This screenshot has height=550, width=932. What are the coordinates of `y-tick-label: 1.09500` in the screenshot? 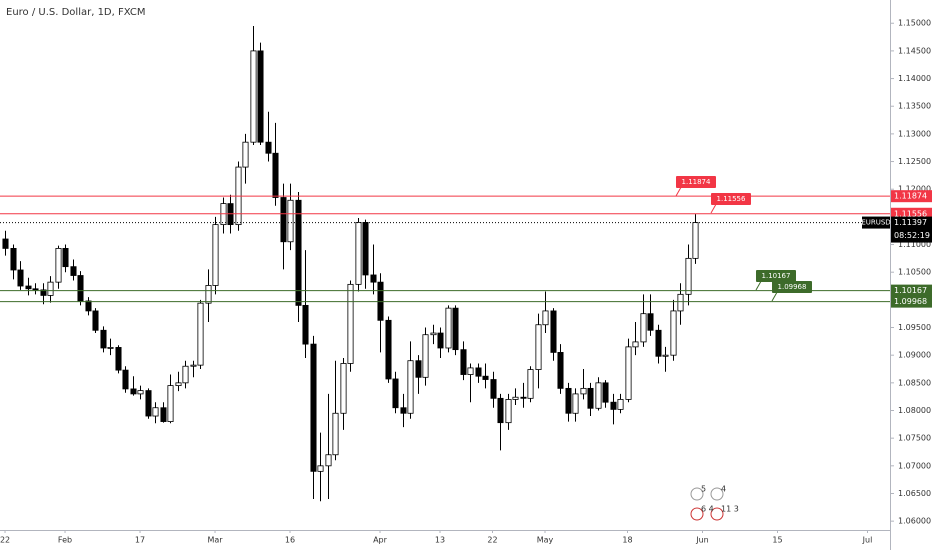 It's located at (914, 327).